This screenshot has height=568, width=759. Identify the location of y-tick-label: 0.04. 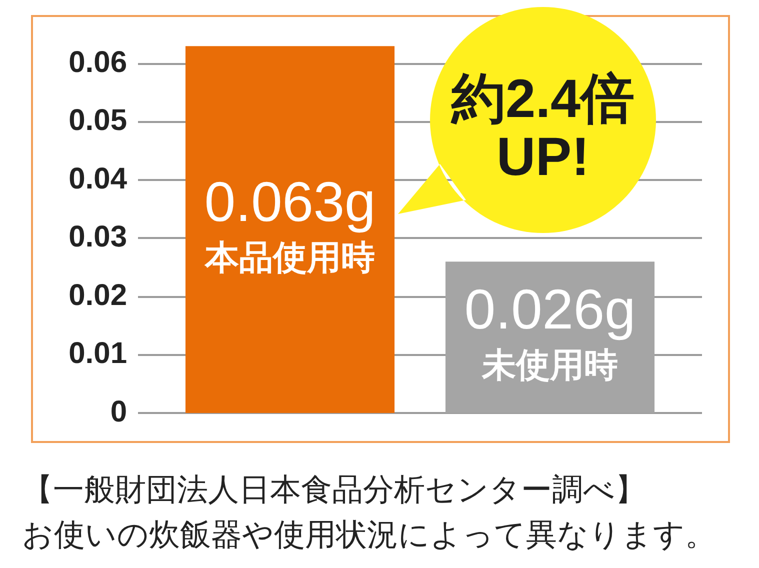
(98, 179).